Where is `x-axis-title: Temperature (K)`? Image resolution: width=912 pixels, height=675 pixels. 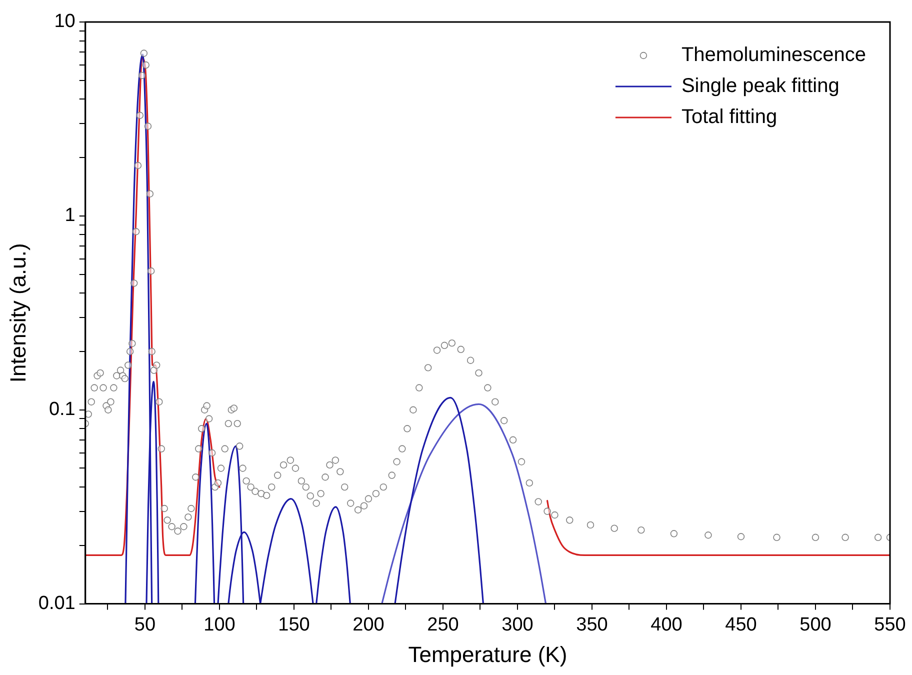 x-axis-title: Temperature (K) is located at coordinates (488, 654).